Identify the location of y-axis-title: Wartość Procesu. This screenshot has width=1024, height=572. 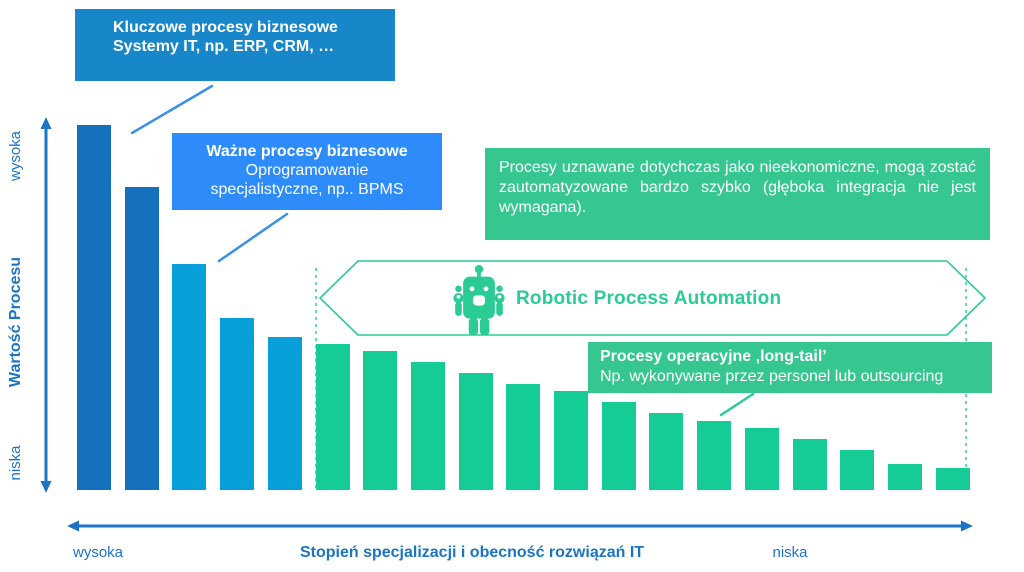
(15, 322).